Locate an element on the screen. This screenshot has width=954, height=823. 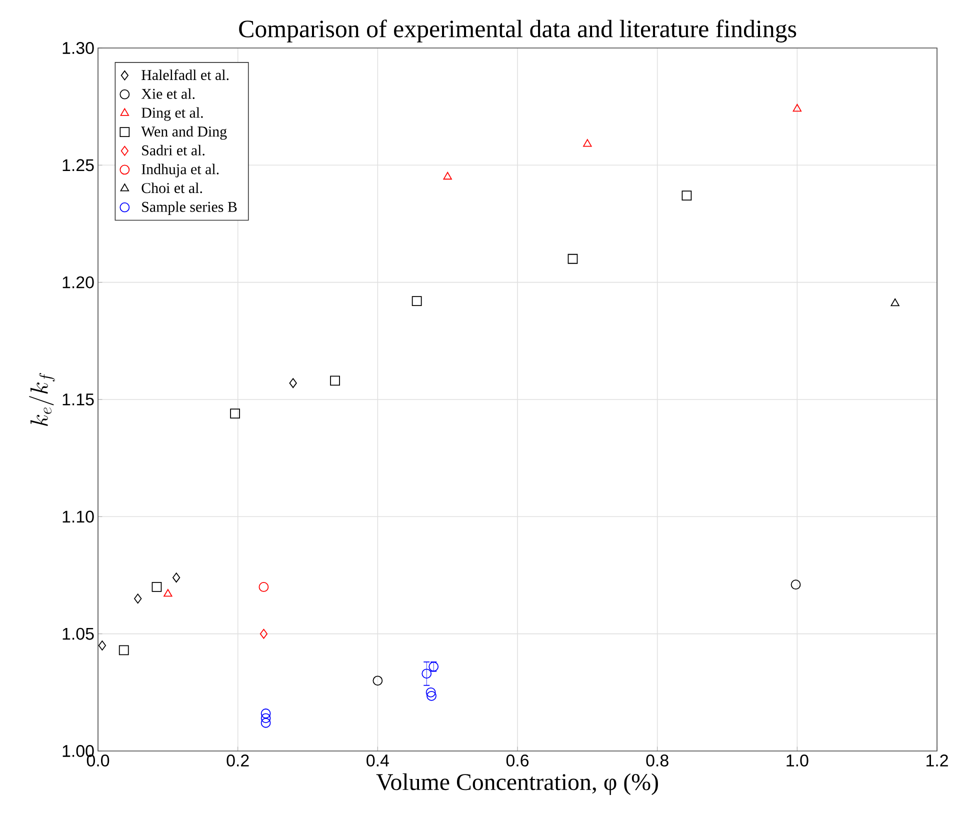
legend-label: Wen and Ding is located at coordinates (184, 133).